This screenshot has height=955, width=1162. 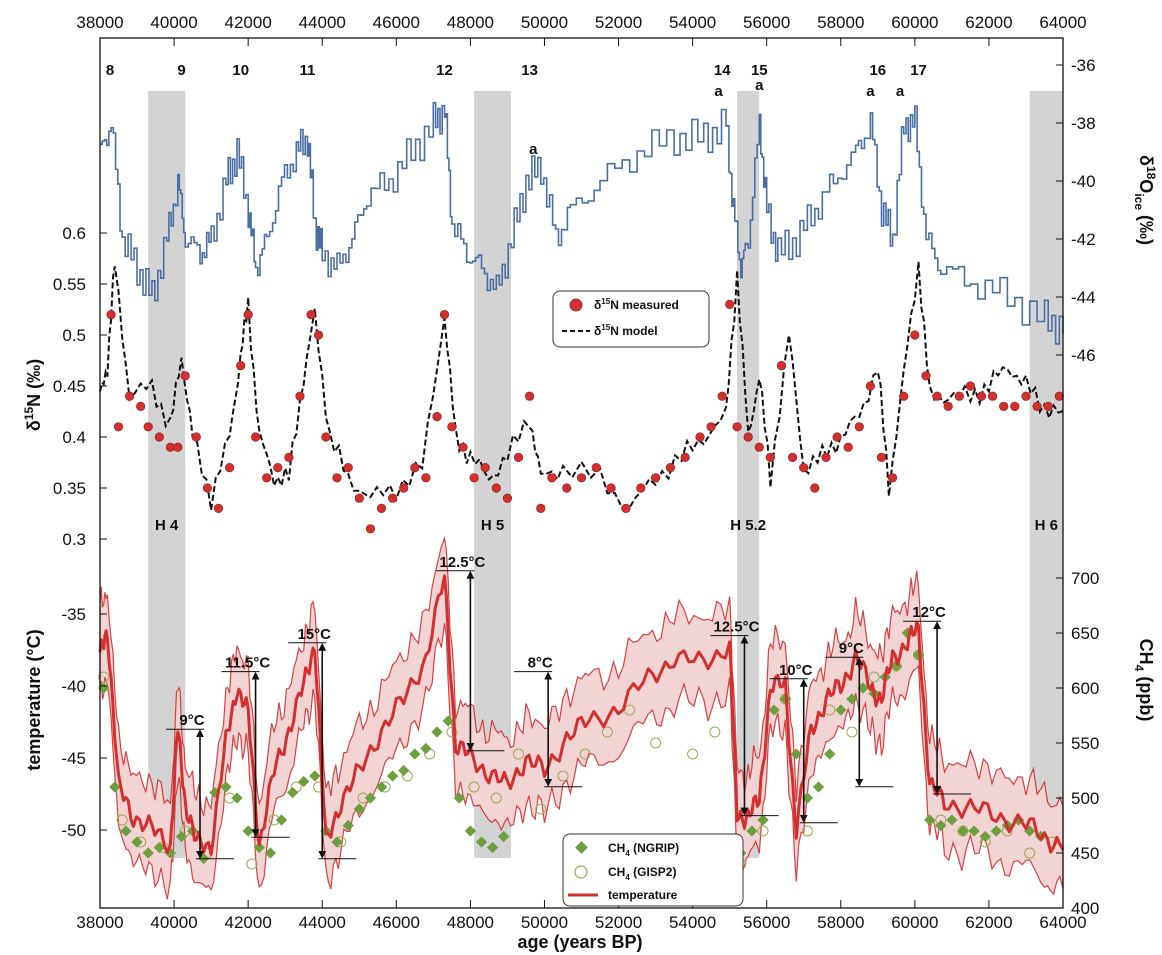 I want to click on interstadial-label: 11, so click(x=307, y=70).